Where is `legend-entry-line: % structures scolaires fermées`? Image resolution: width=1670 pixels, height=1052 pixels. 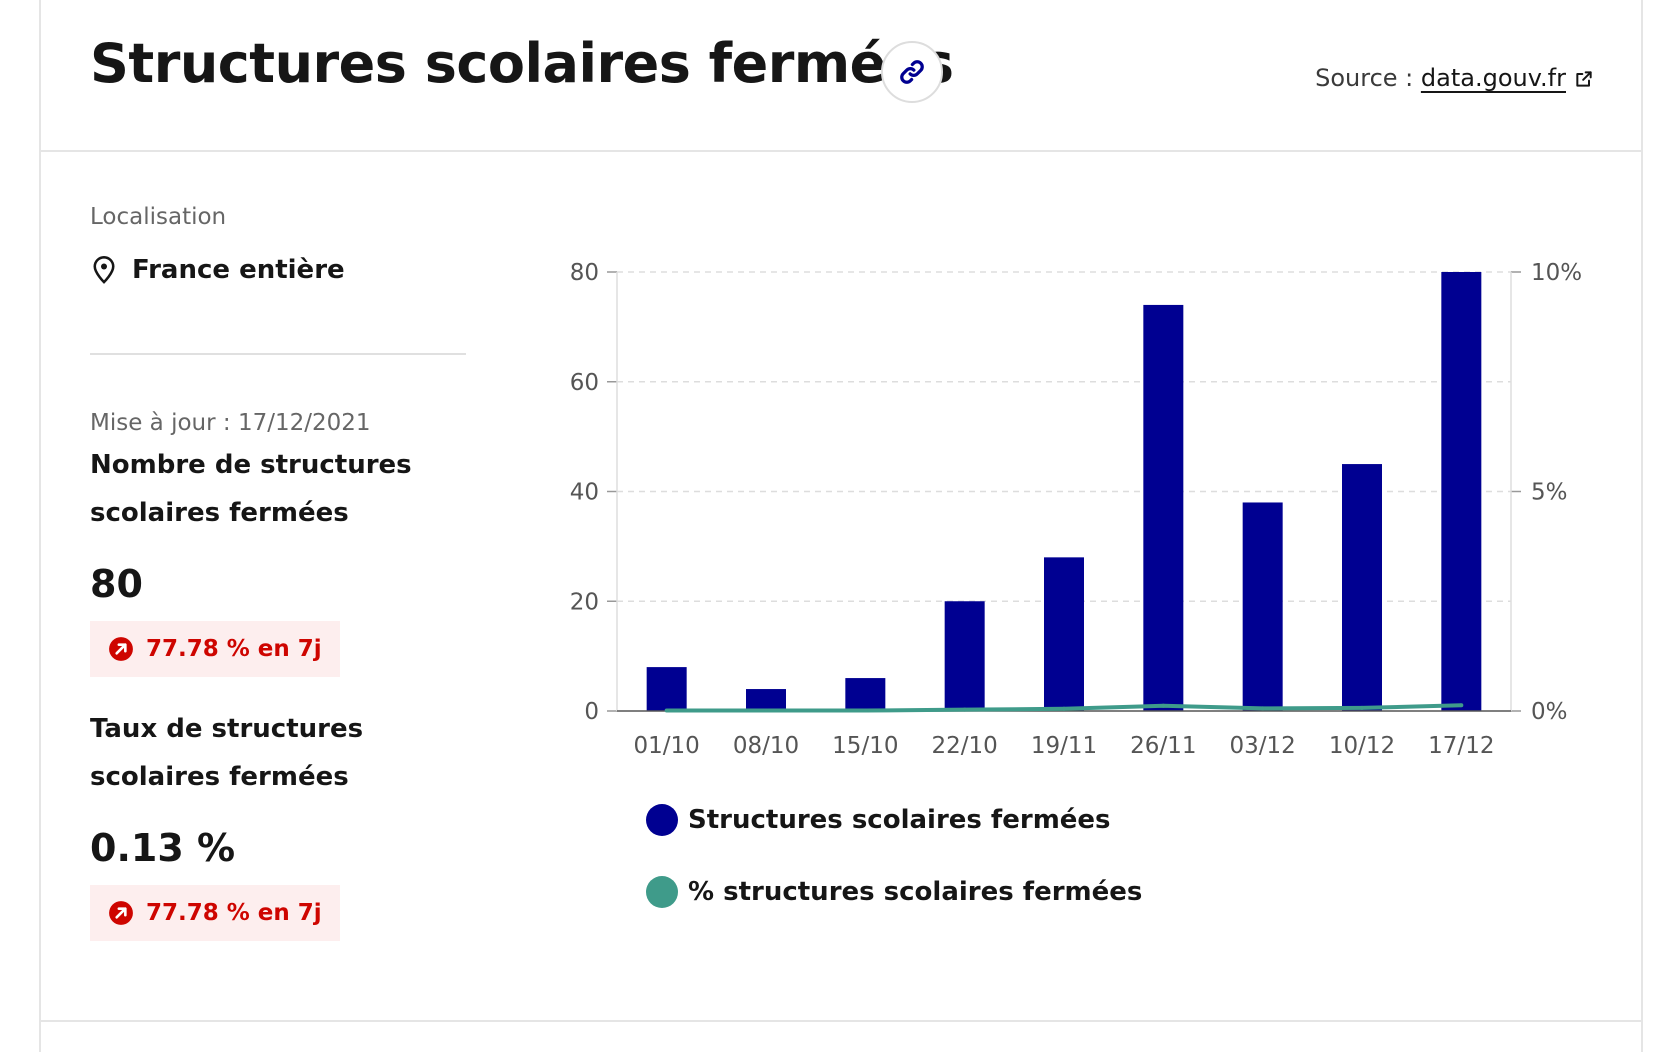 legend-entry-line: % structures scolaires fermées is located at coordinates (894, 892).